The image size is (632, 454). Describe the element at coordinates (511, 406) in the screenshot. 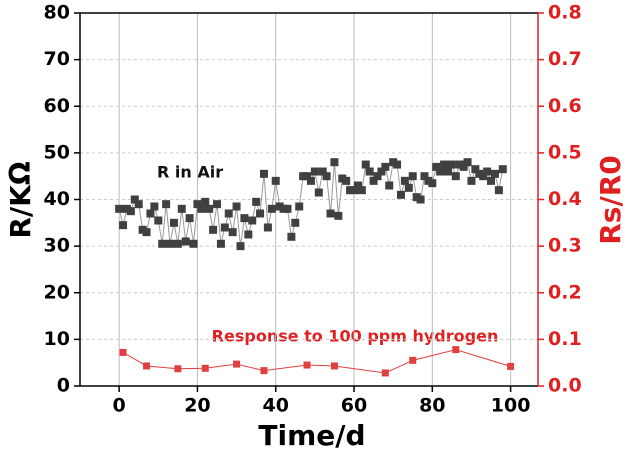

I see `x-tick-label: 100` at that location.